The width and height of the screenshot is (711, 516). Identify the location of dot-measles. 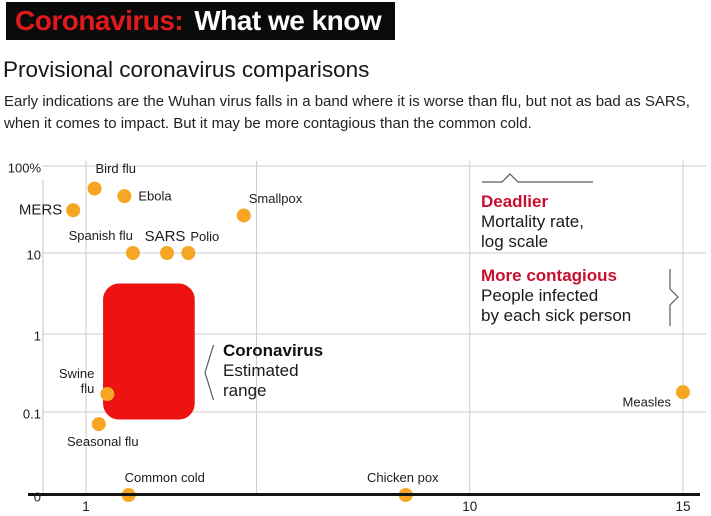
(682, 392).